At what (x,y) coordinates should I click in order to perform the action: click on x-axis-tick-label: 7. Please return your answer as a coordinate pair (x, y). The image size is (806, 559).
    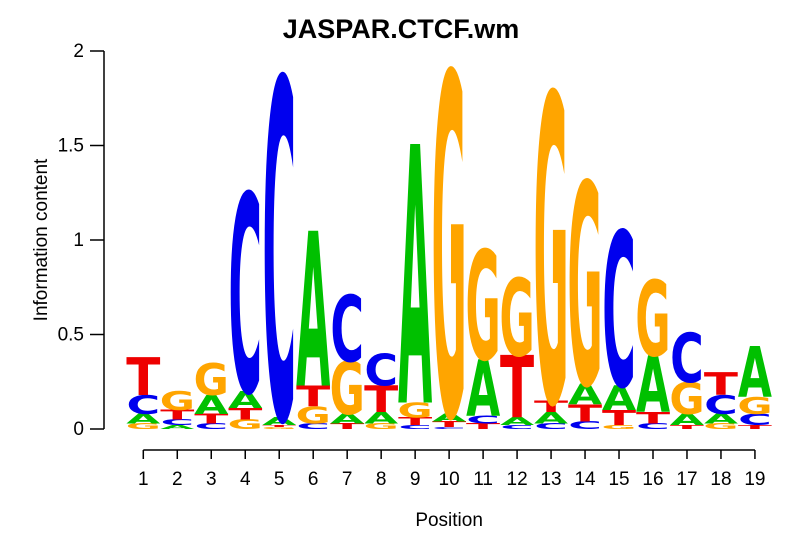
    Looking at the image, I should click on (347, 479).